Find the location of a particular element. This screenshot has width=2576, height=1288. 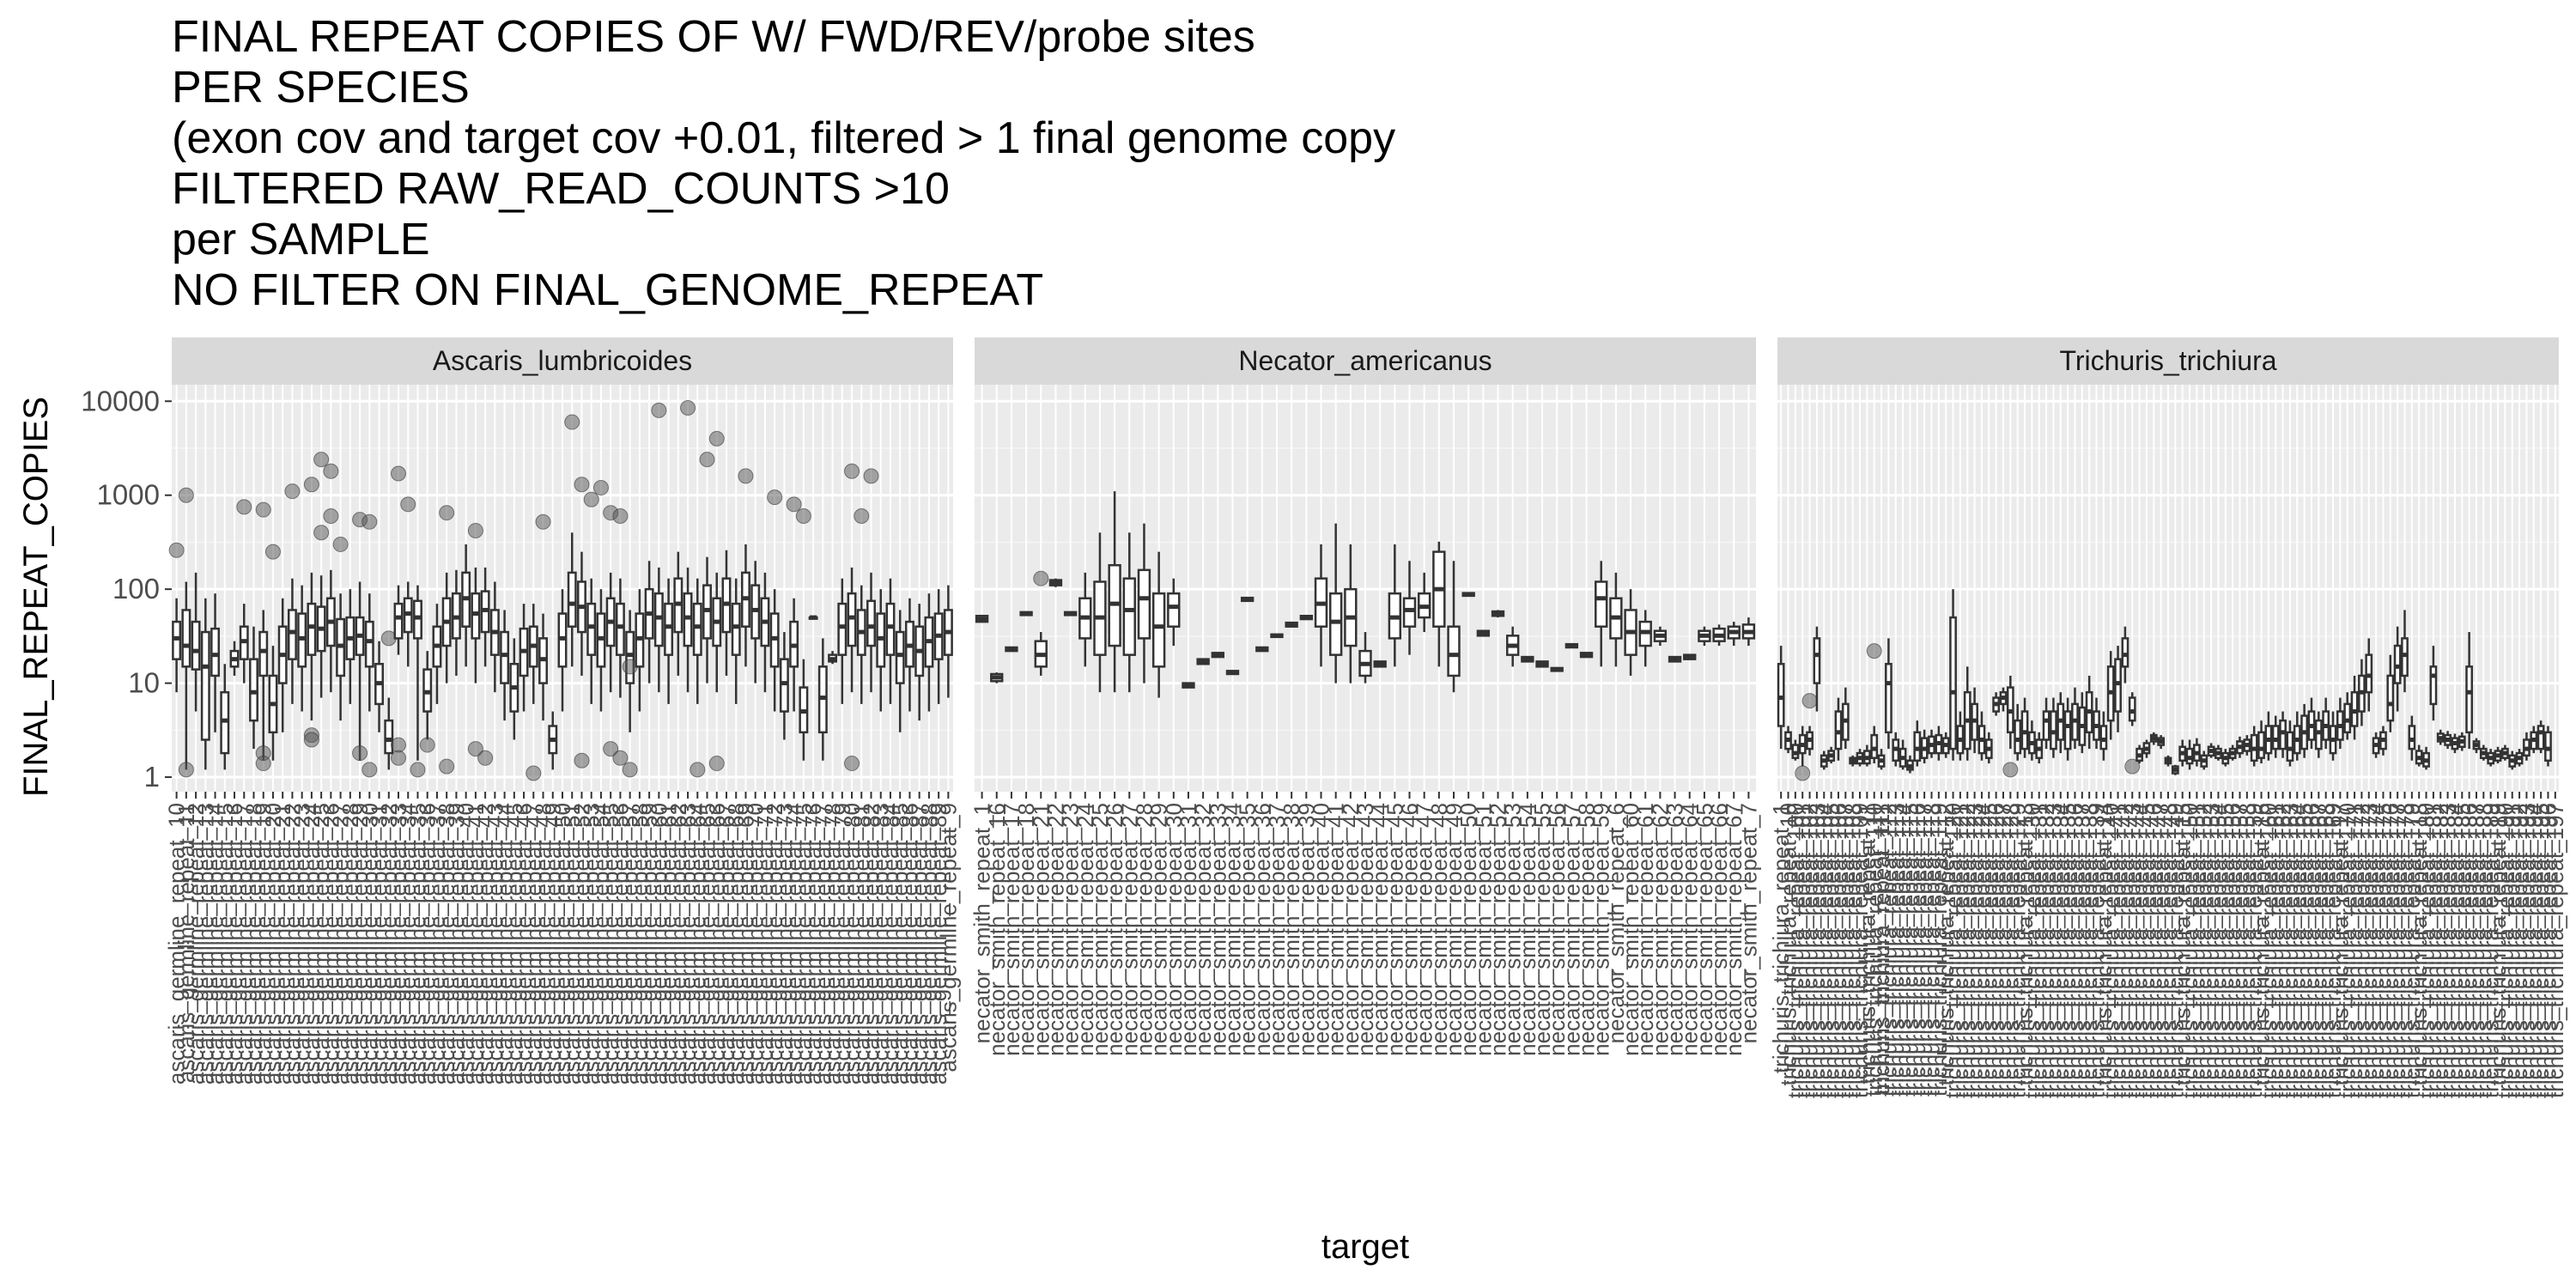

x-tick-label: ascaris_germline_repeat_43 is located at coordinates (494, 943).